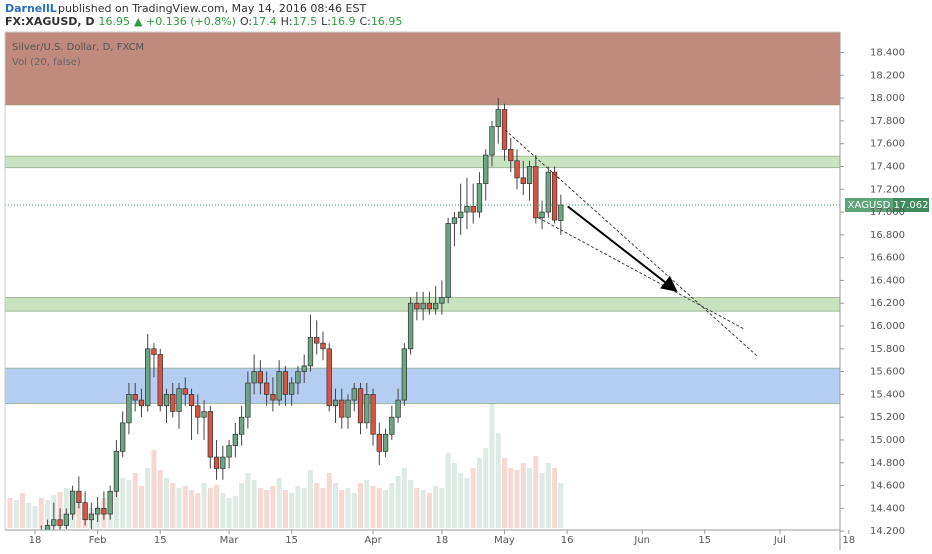 Image resolution: width=932 pixels, height=554 pixels. What do you see at coordinates (641, 540) in the screenshot?
I see `x-tick-label: Jun` at bounding box center [641, 540].